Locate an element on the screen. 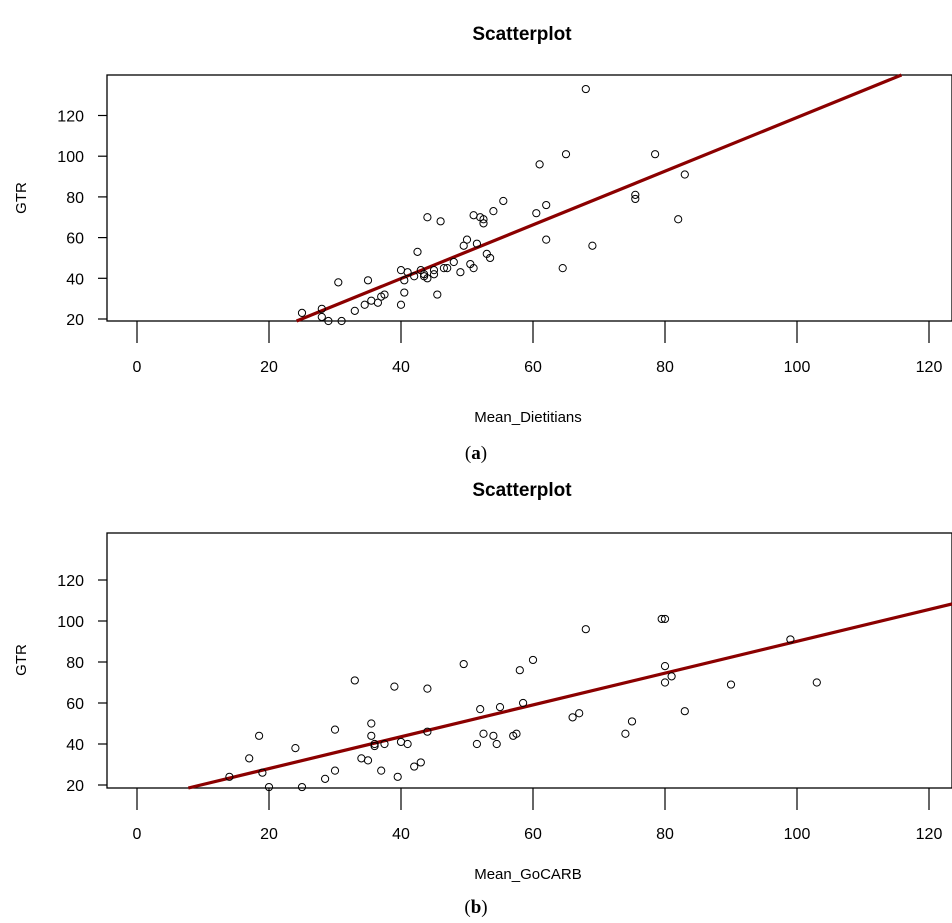 Image resolution: width=952 pixels, height=923 pixels. x-tick-label-a: 100 is located at coordinates (797, 367).